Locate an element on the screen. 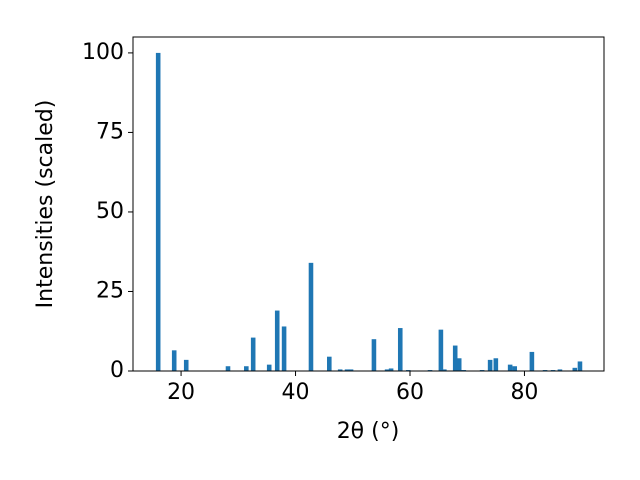 This screenshot has width=640, height=480. x-tick-label: 80 is located at coordinates (524, 392).